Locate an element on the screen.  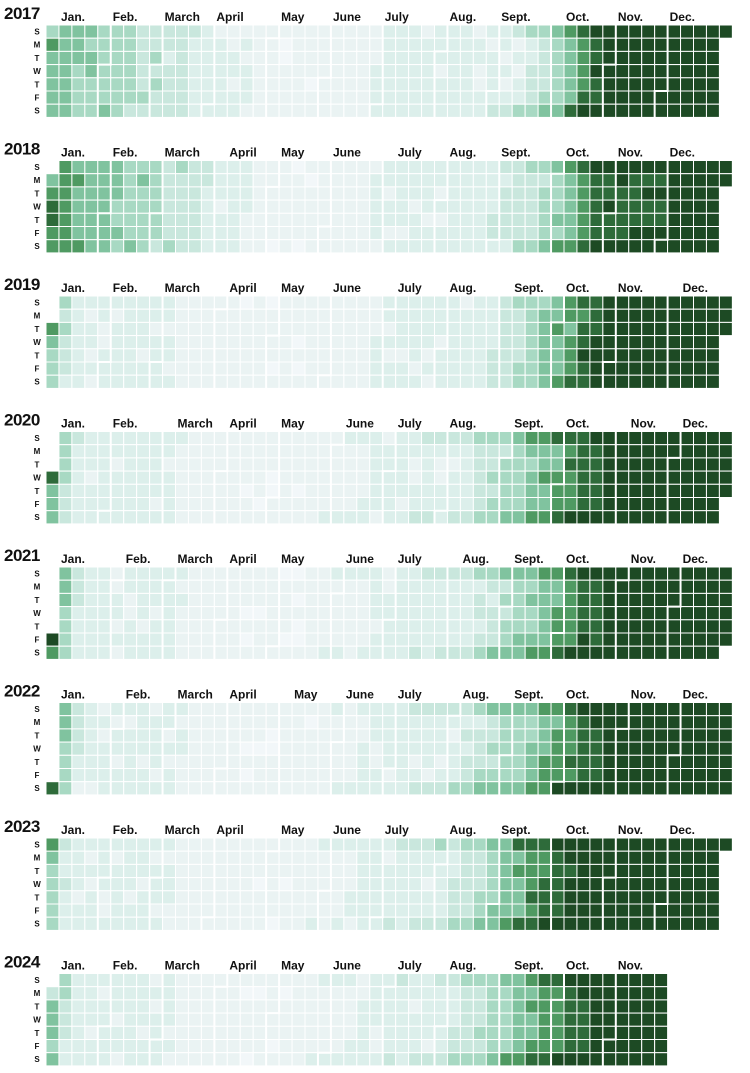
cells-2024 is located at coordinates (357, 1020).